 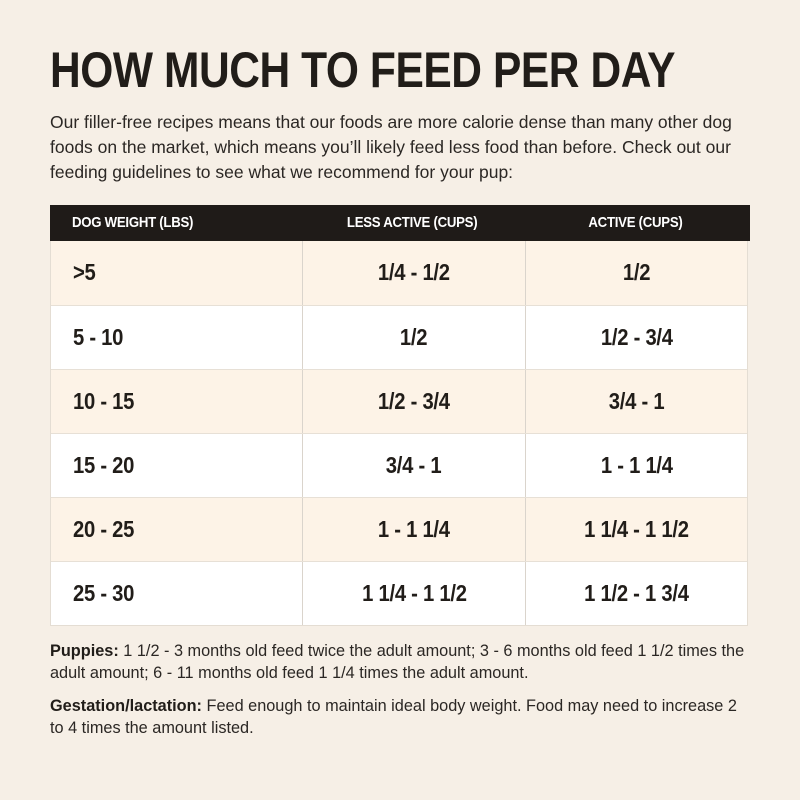 I want to click on cell-active: 1 1/4 - 1 1/2, so click(x=636, y=529).